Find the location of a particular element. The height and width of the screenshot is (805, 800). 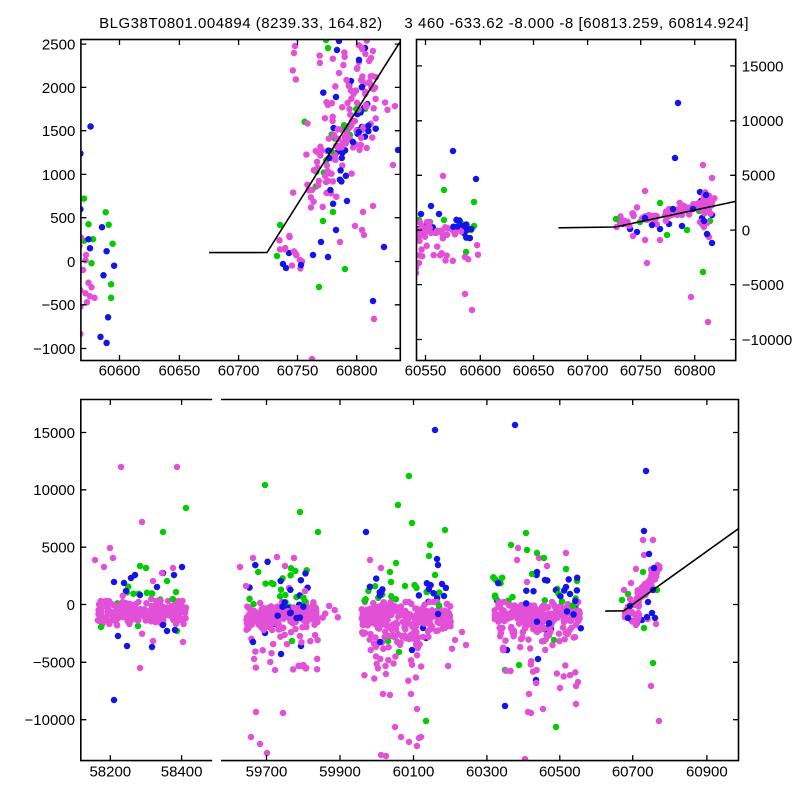

svg-text: 60550 is located at coordinates (426, 371).